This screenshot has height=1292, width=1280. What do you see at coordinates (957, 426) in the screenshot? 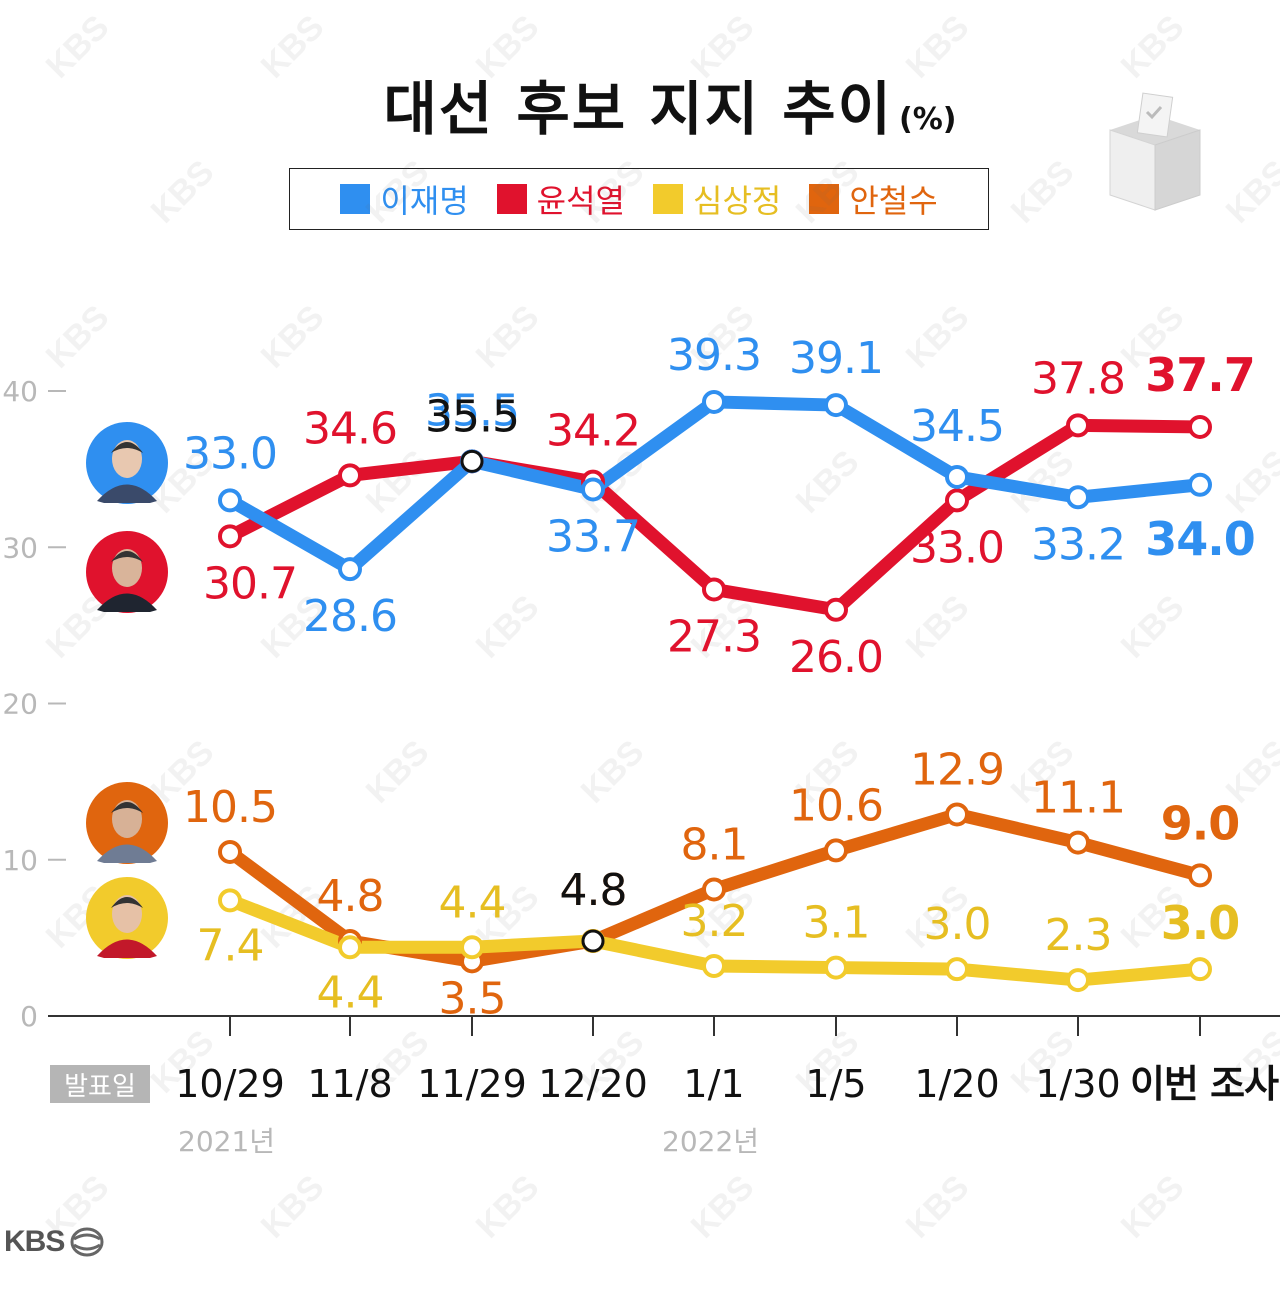
I see `data-label: 34.5` at bounding box center [957, 426].